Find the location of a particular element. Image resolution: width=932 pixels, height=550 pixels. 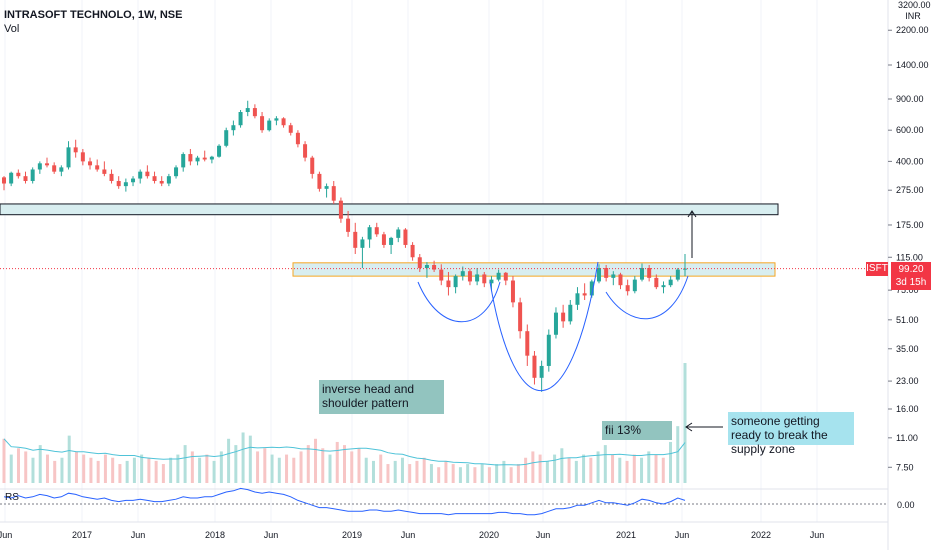

price-tick-label: 275.00 is located at coordinates (910, 190).